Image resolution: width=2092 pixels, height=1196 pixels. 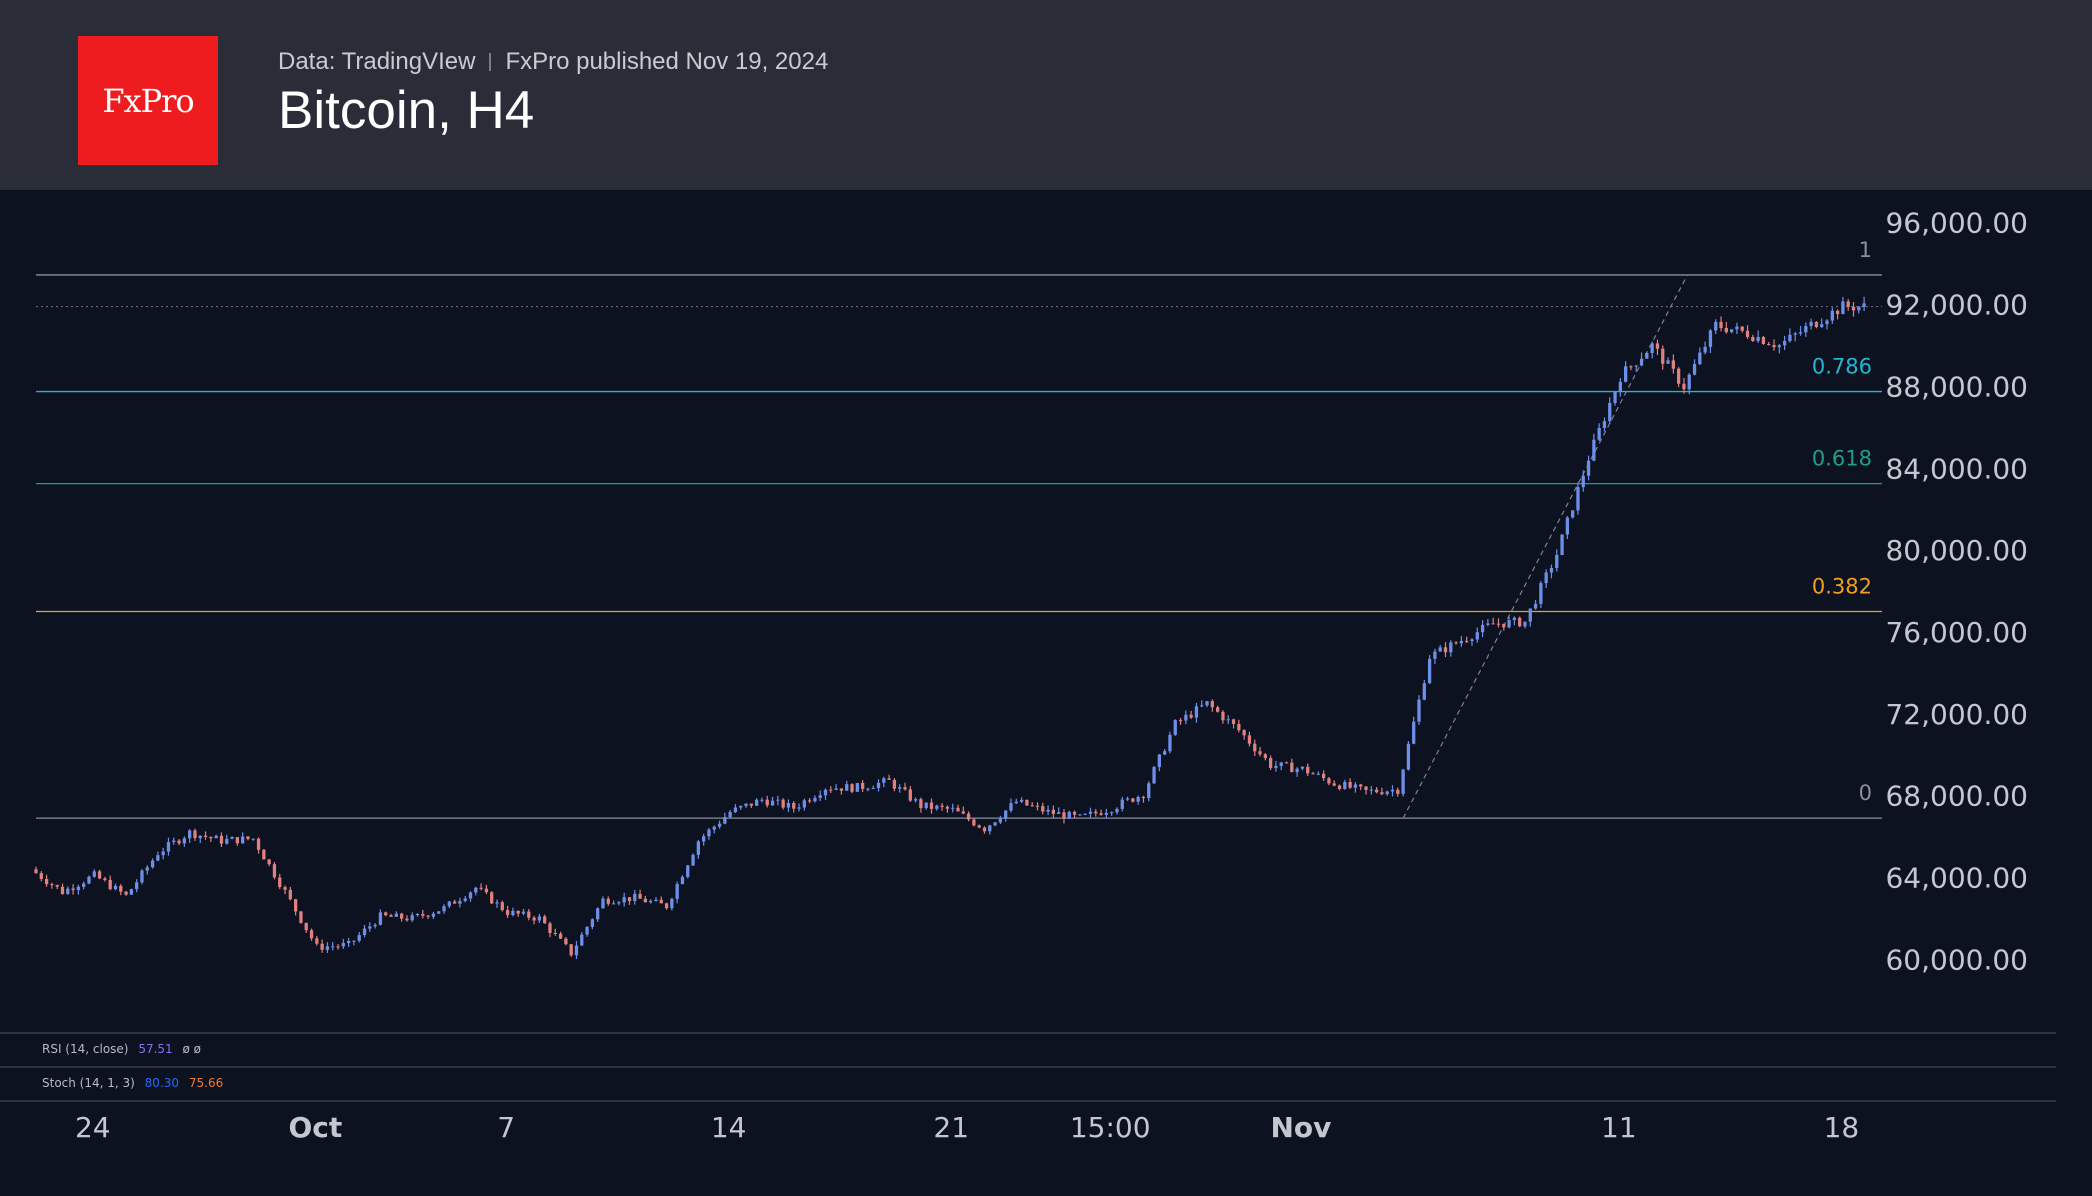 I want to click on y-tick-label: 76,000.00, so click(x=1956, y=632).